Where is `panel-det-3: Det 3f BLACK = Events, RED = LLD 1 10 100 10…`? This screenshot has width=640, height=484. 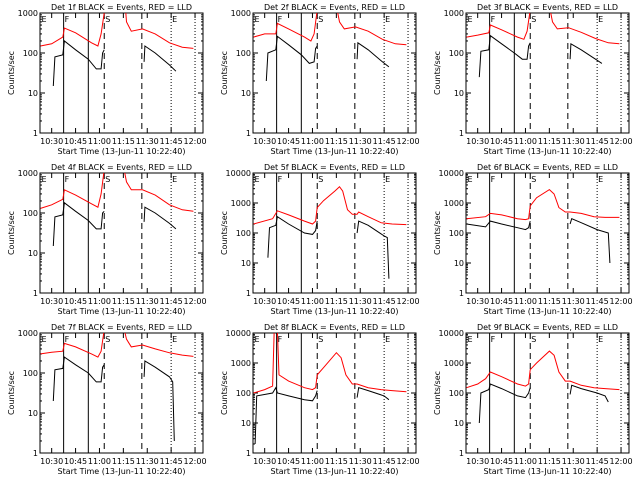 panel-det-3: Det 3f BLACK = Events, RED = LLD 1 10 100 10… is located at coordinates (533, 79).